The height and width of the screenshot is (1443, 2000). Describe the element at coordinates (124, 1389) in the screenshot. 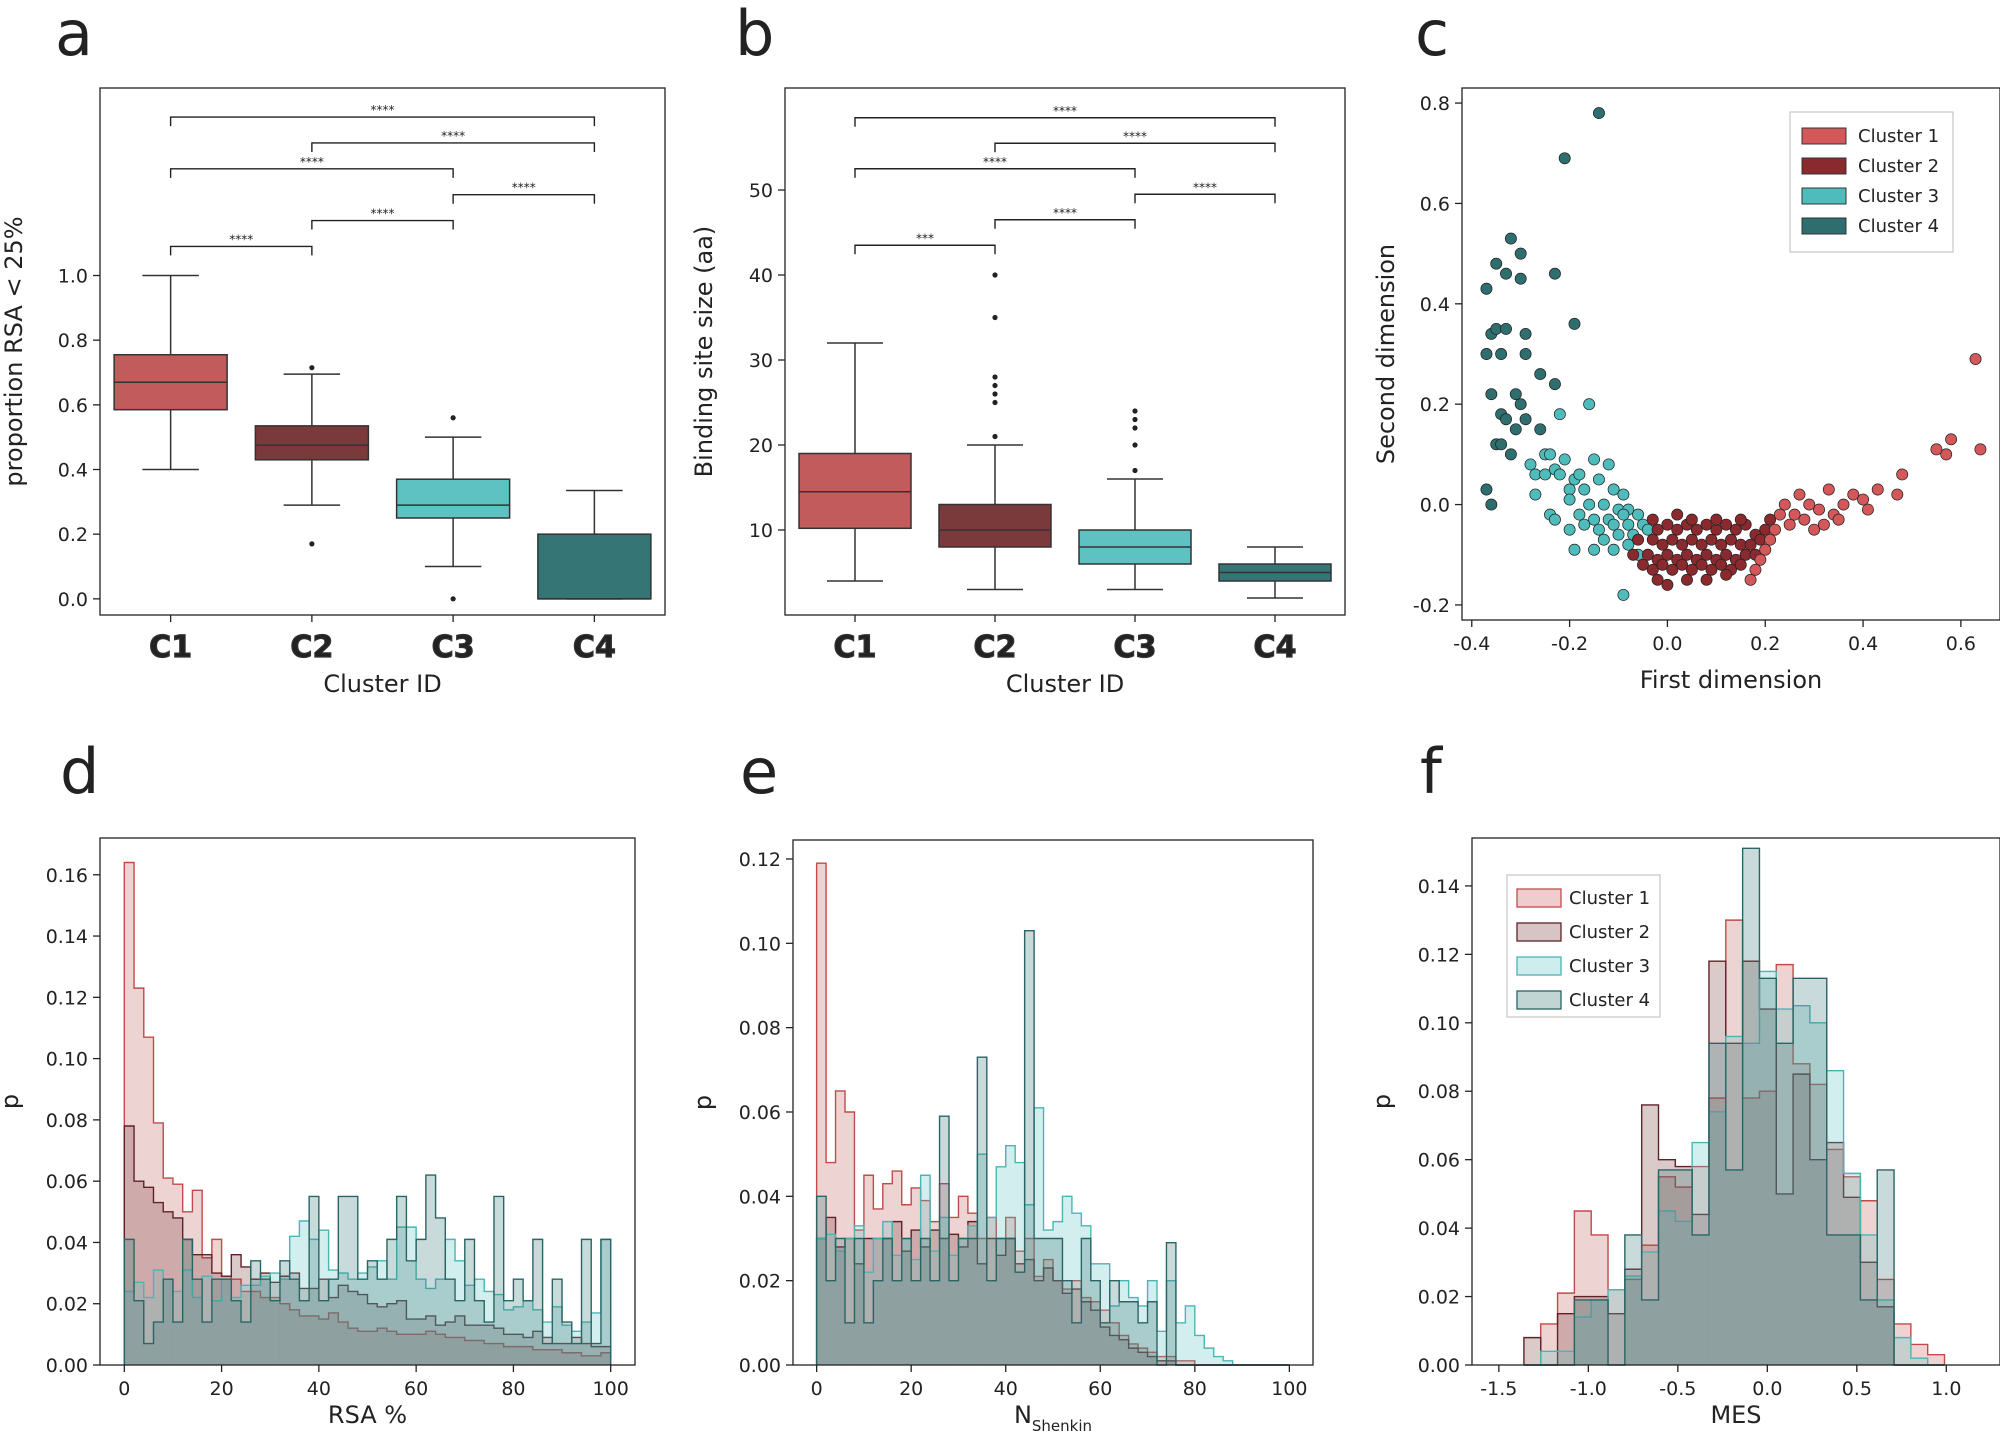

I see `x-tick-label: 0` at that location.